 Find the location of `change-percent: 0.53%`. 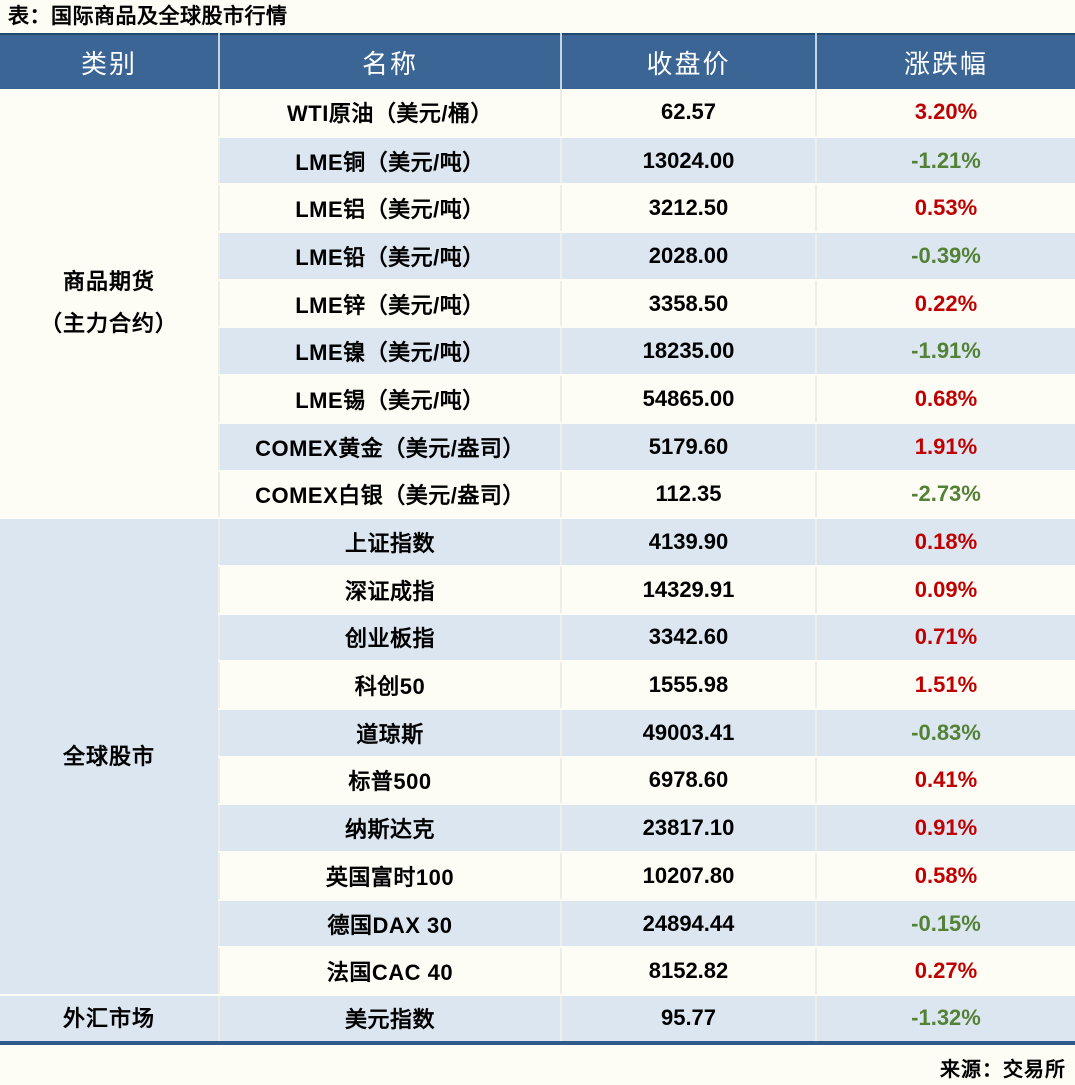

change-percent: 0.53% is located at coordinates (945, 209).